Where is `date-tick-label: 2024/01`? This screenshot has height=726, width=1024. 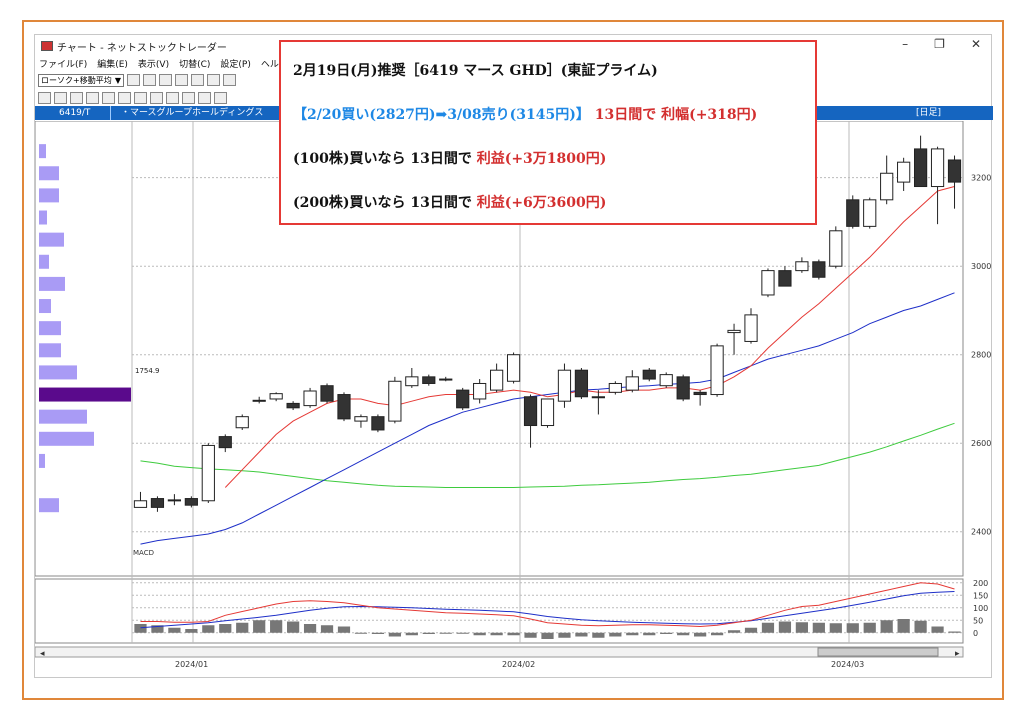
date-tick-label: 2024/01 is located at coordinates (191, 664).